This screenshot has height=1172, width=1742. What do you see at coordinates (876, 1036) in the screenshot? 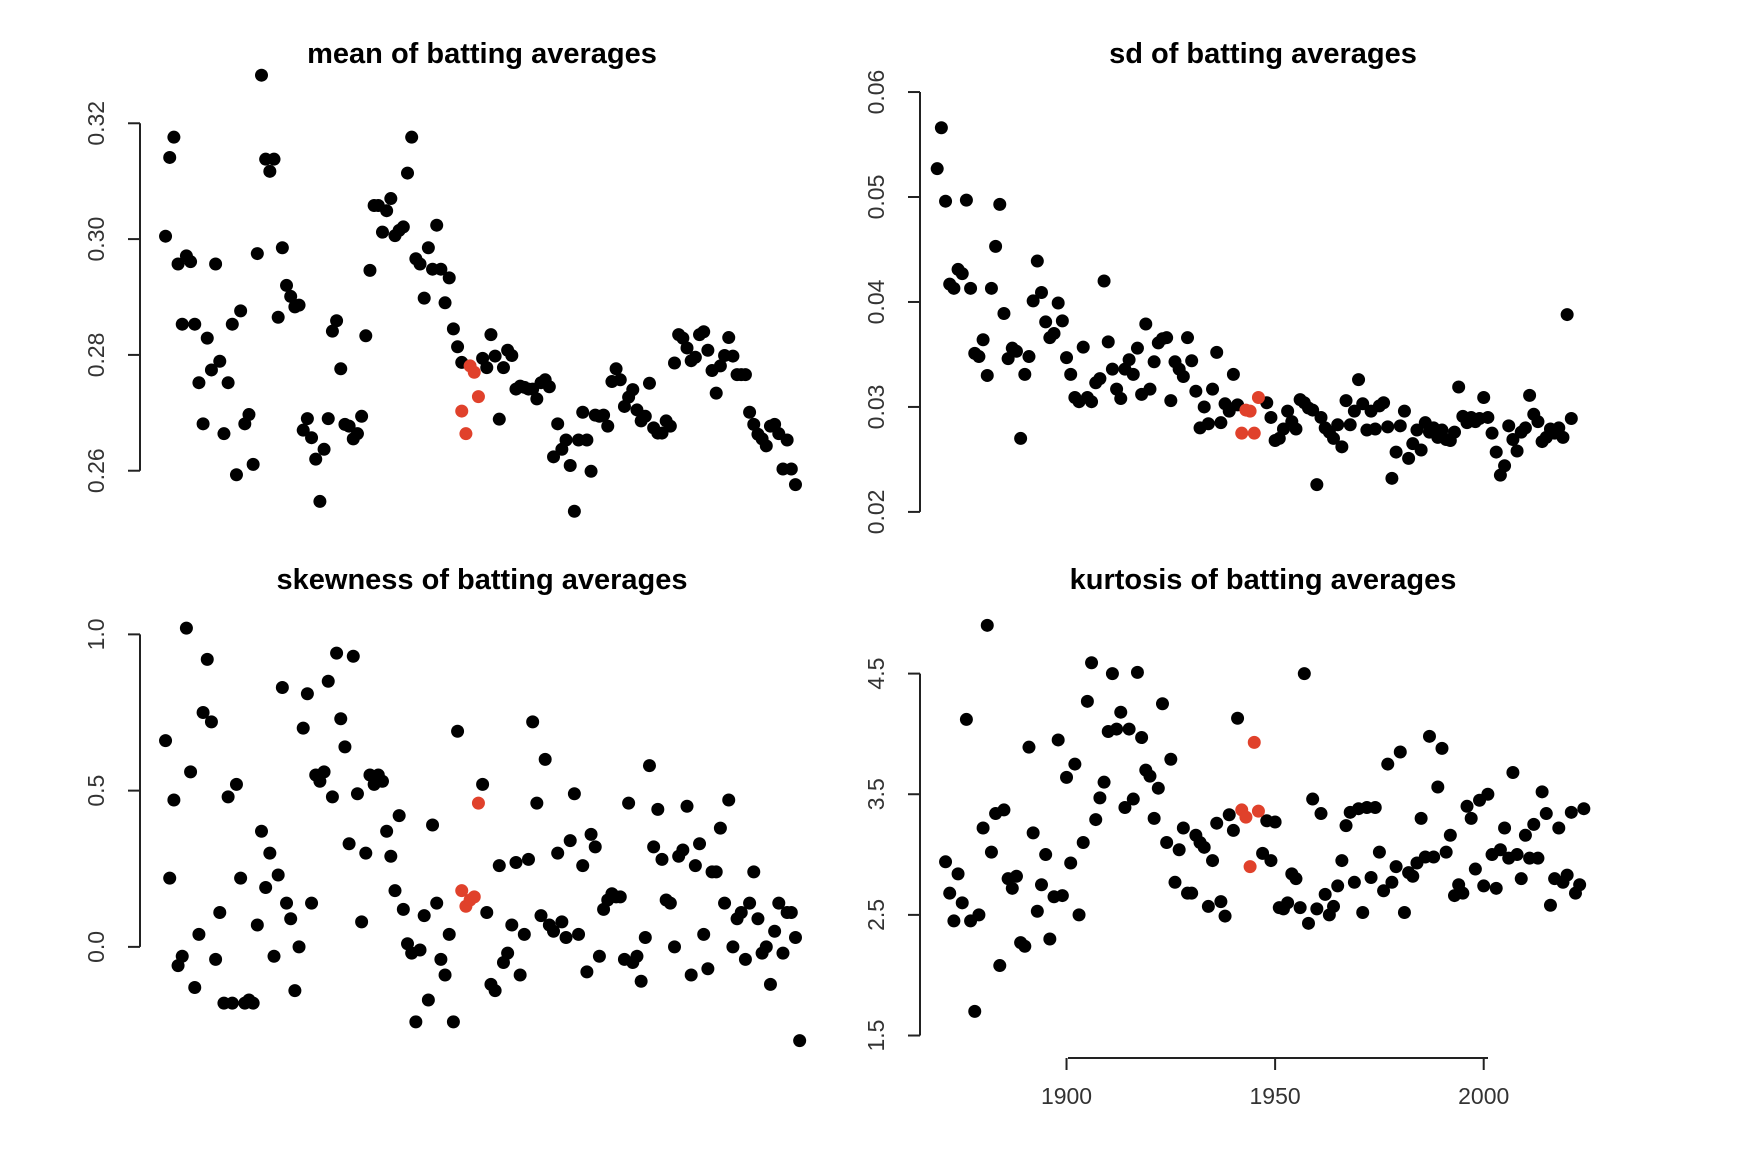
I see `y-tick-label: 1.5` at bounding box center [876, 1036].